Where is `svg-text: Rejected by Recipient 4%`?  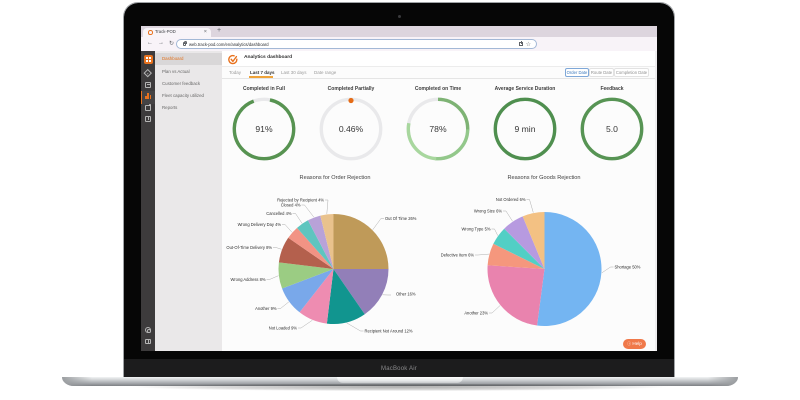 svg-text: Rejected by Recipient 4% is located at coordinates (300, 199).